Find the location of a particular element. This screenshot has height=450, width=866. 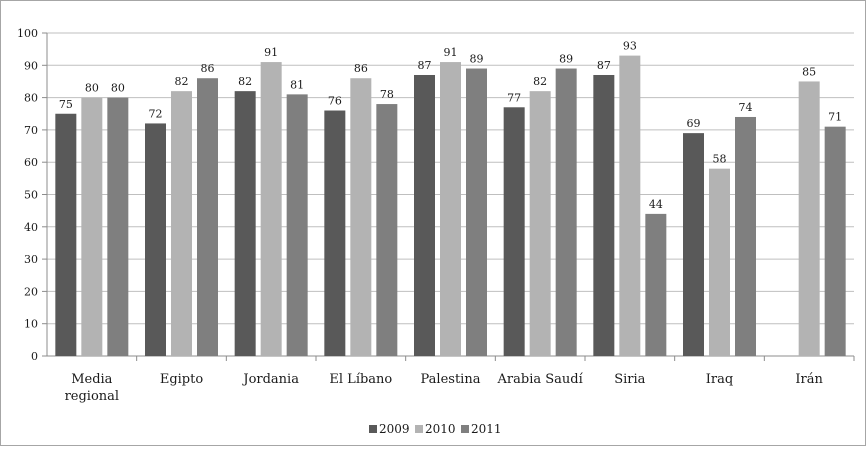

data-label: 78 is located at coordinates (387, 94).